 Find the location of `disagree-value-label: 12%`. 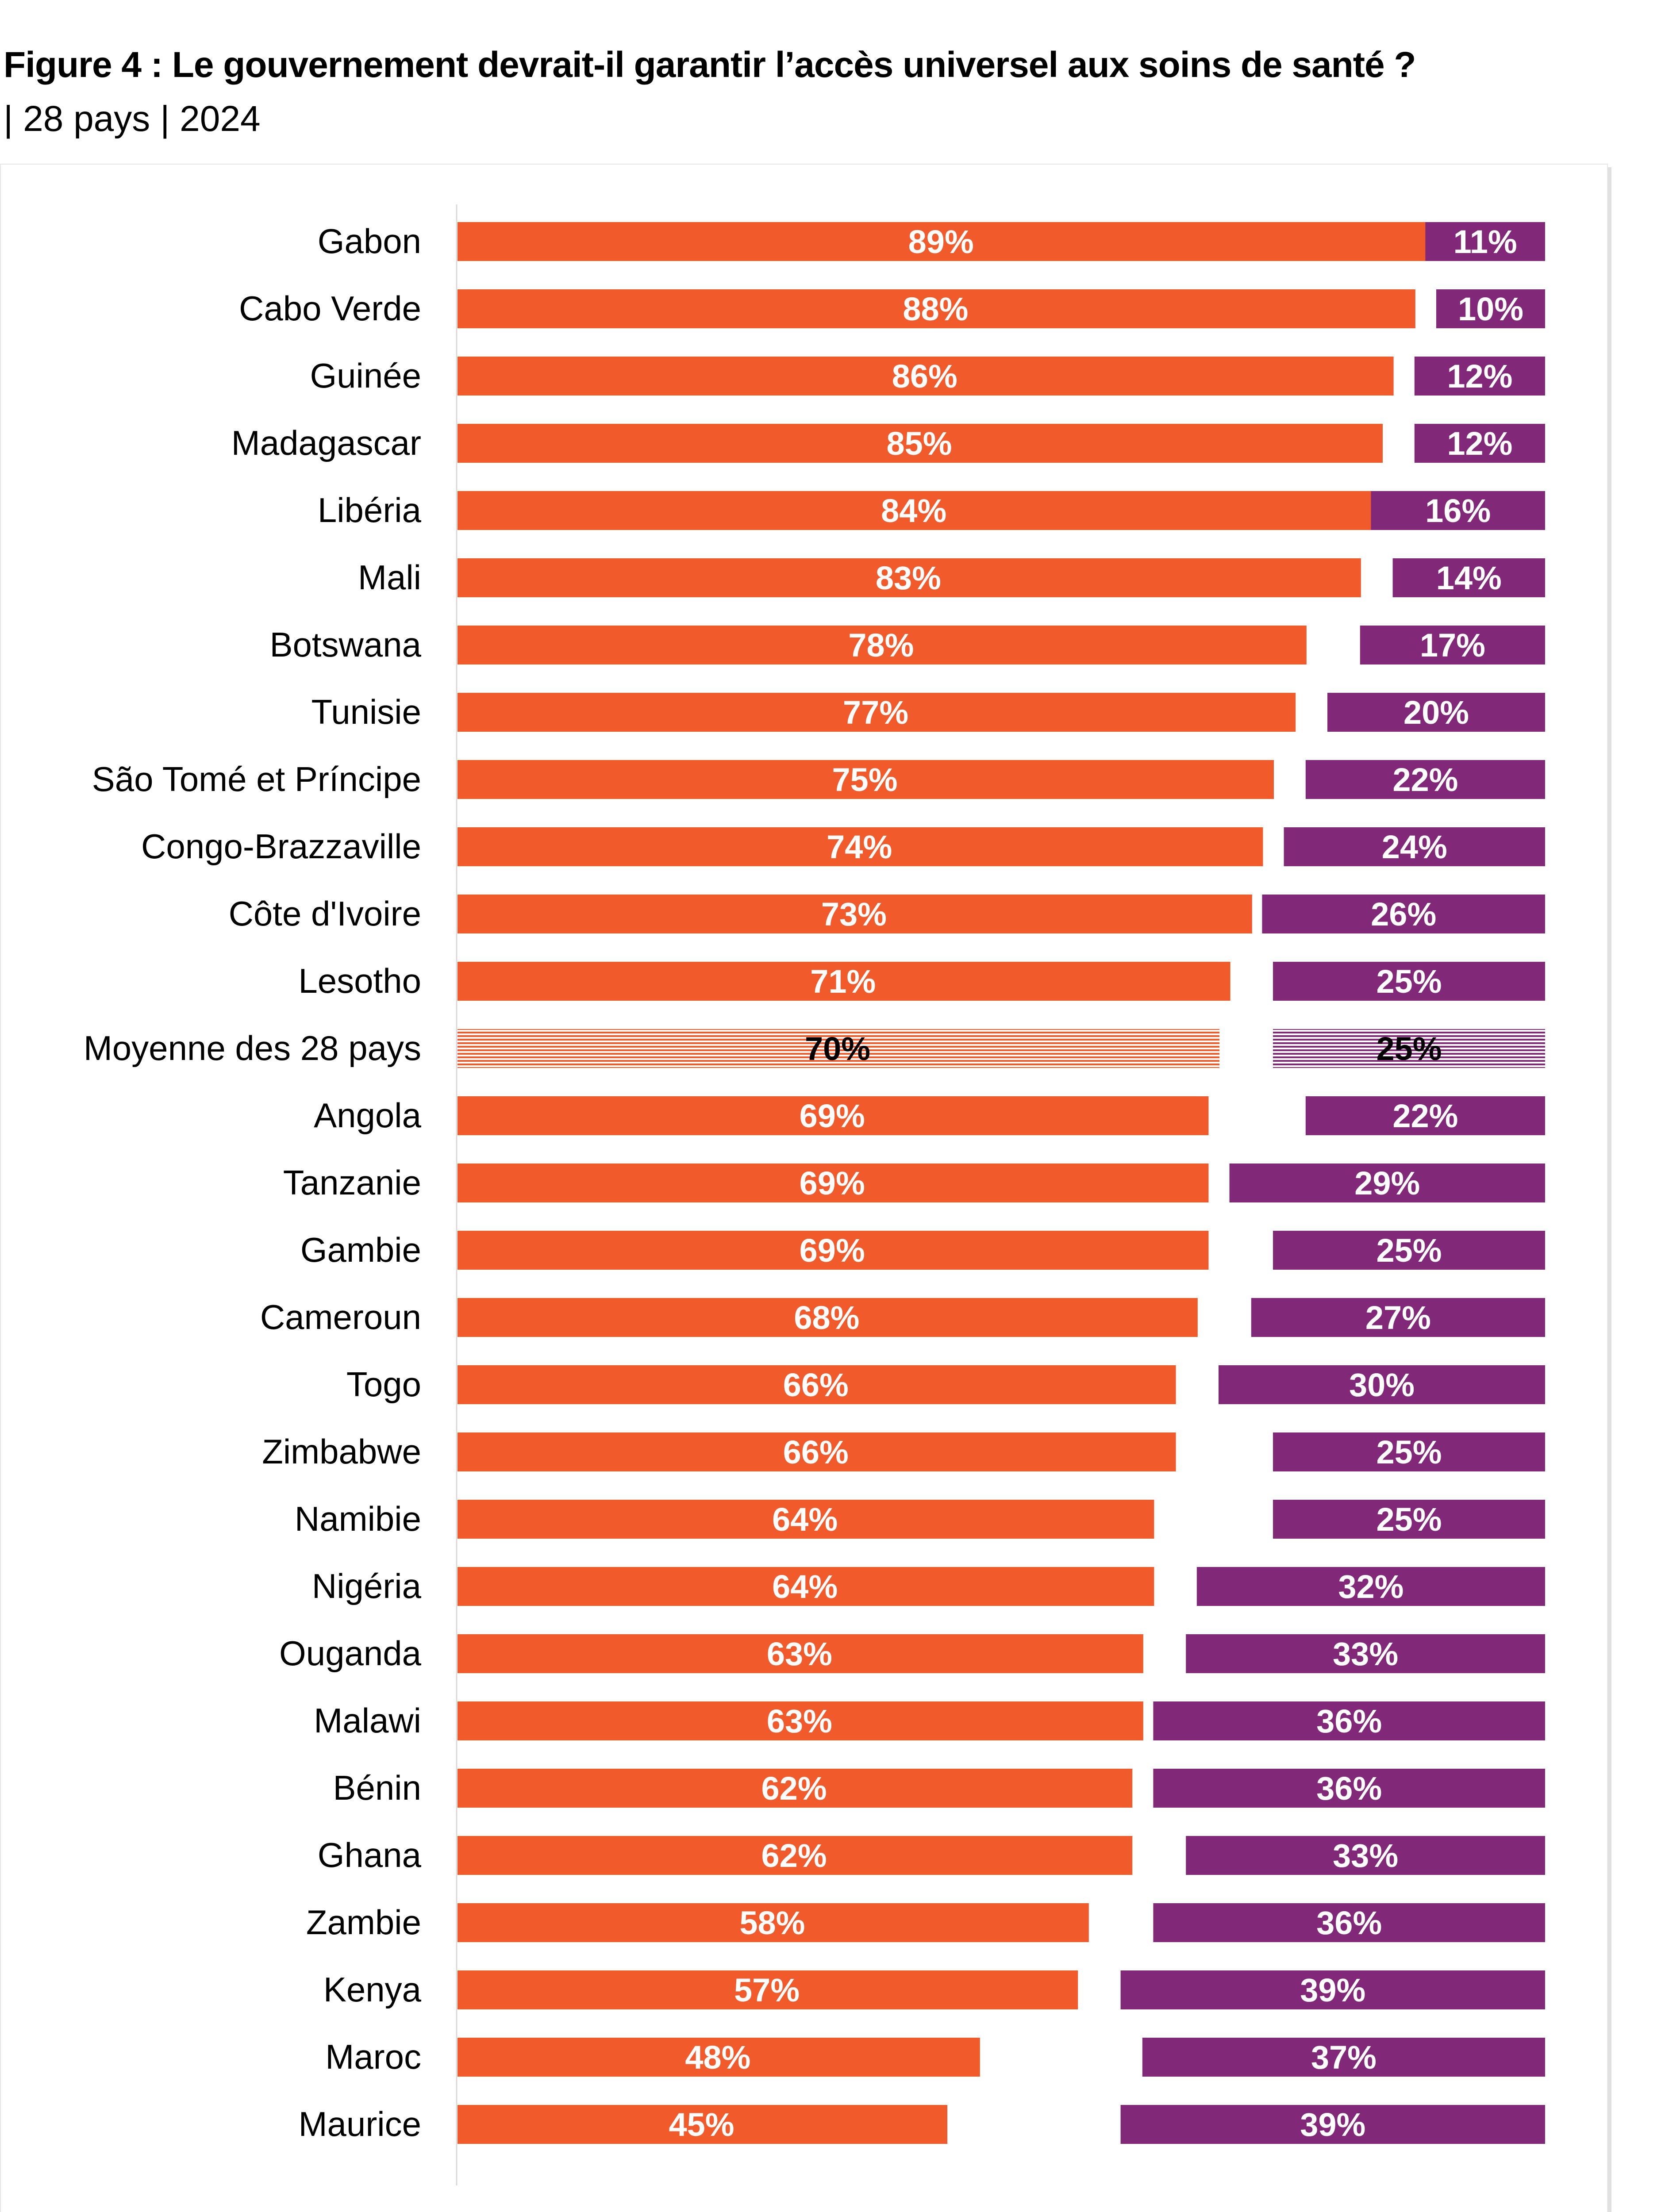

disagree-value-label: 12% is located at coordinates (1480, 443).